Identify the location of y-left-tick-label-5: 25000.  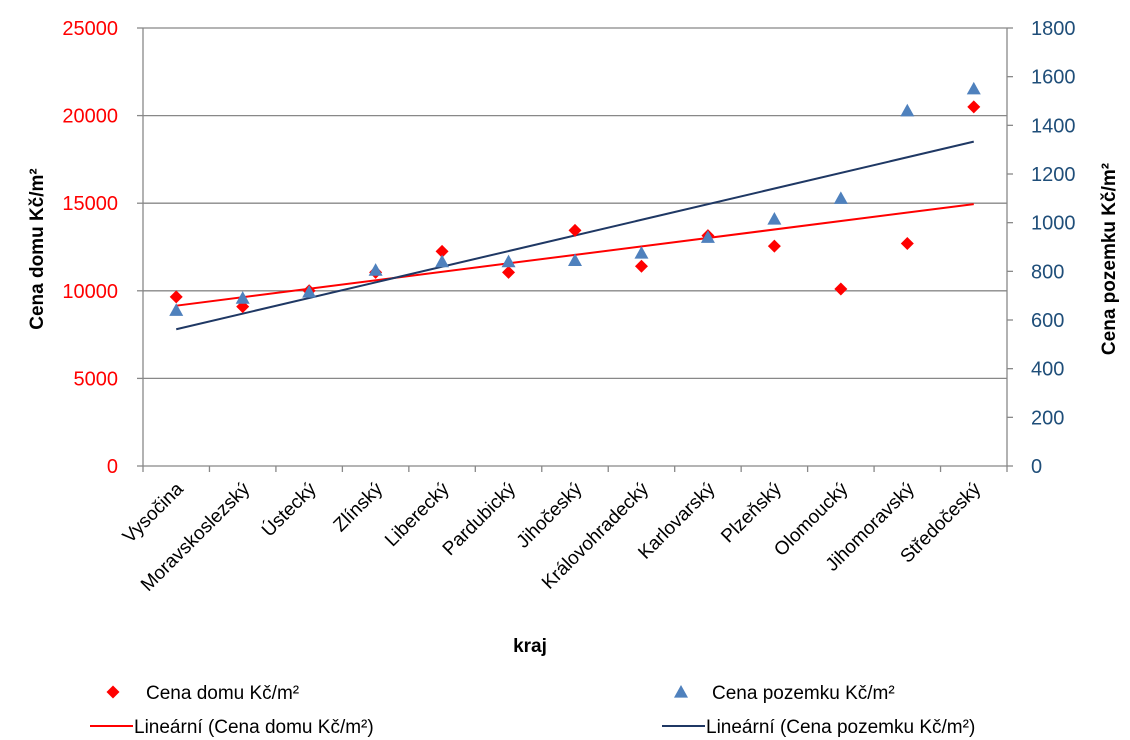
(90, 29).